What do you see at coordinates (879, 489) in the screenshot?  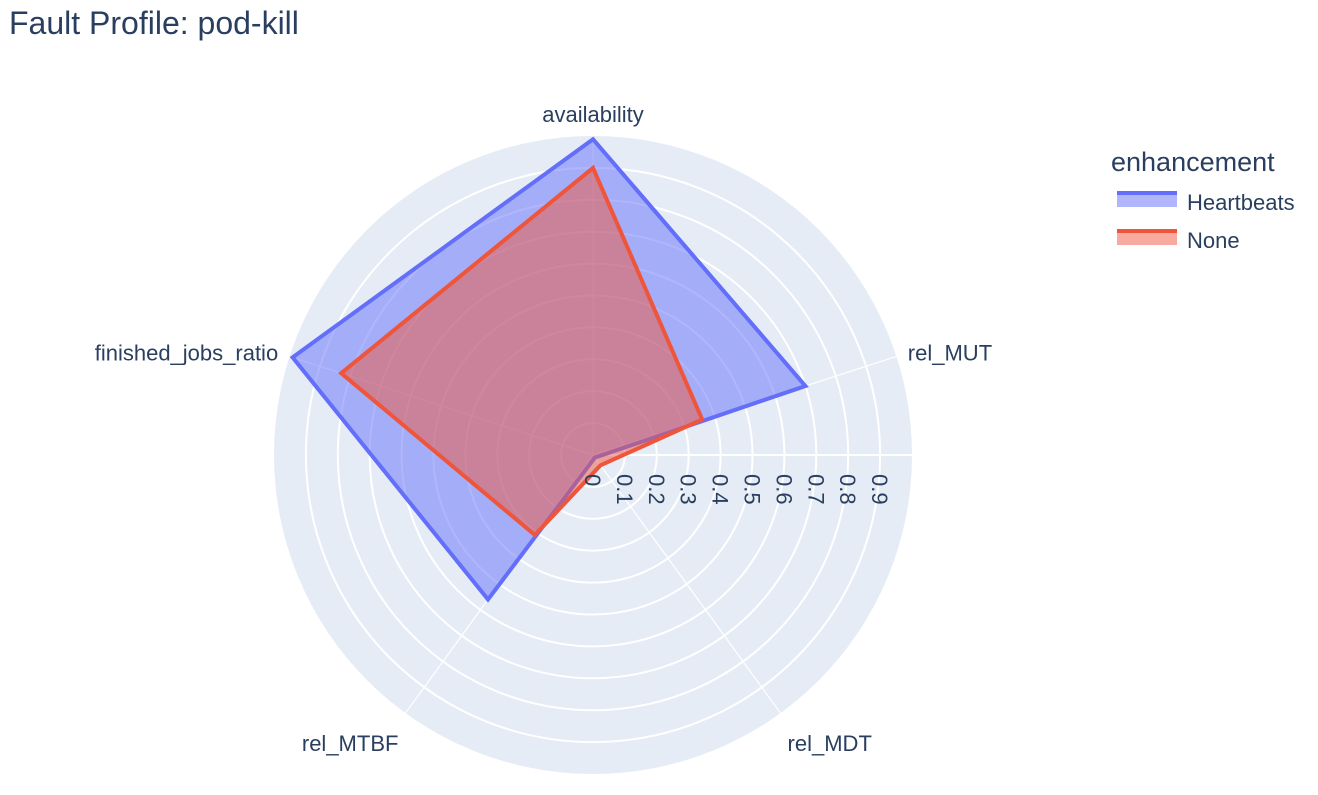 I see `radial-tick-label: 0.9` at bounding box center [879, 489].